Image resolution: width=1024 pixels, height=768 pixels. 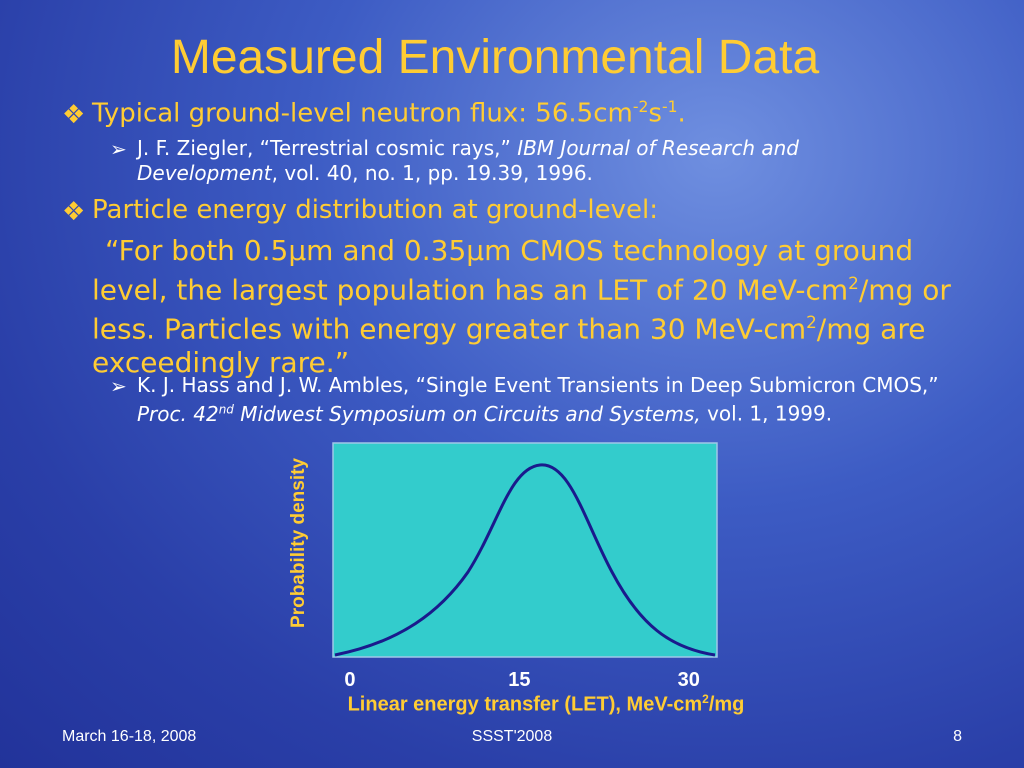 What do you see at coordinates (689, 680) in the screenshot?
I see `x-tick-label: 30` at bounding box center [689, 680].